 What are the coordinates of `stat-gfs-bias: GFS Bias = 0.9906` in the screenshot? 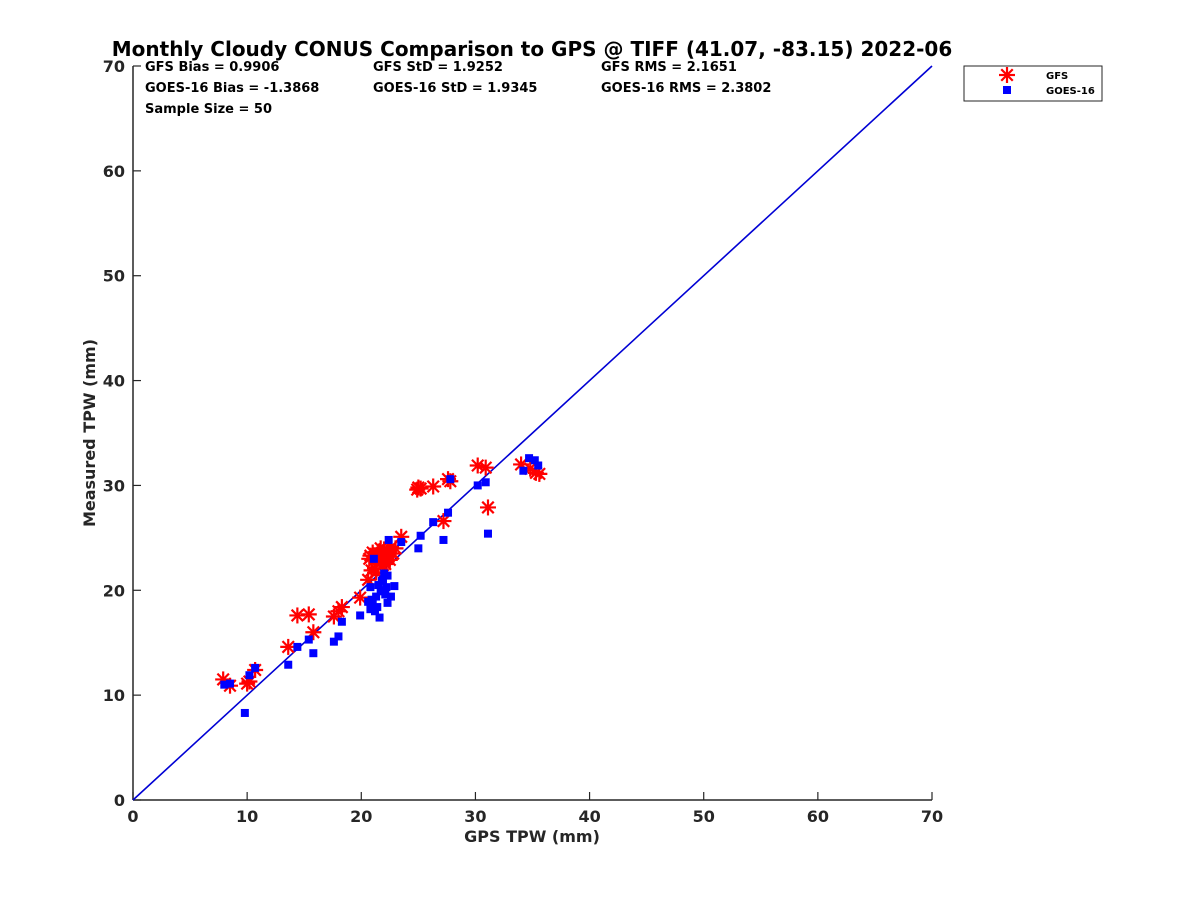 It's located at (212, 67).